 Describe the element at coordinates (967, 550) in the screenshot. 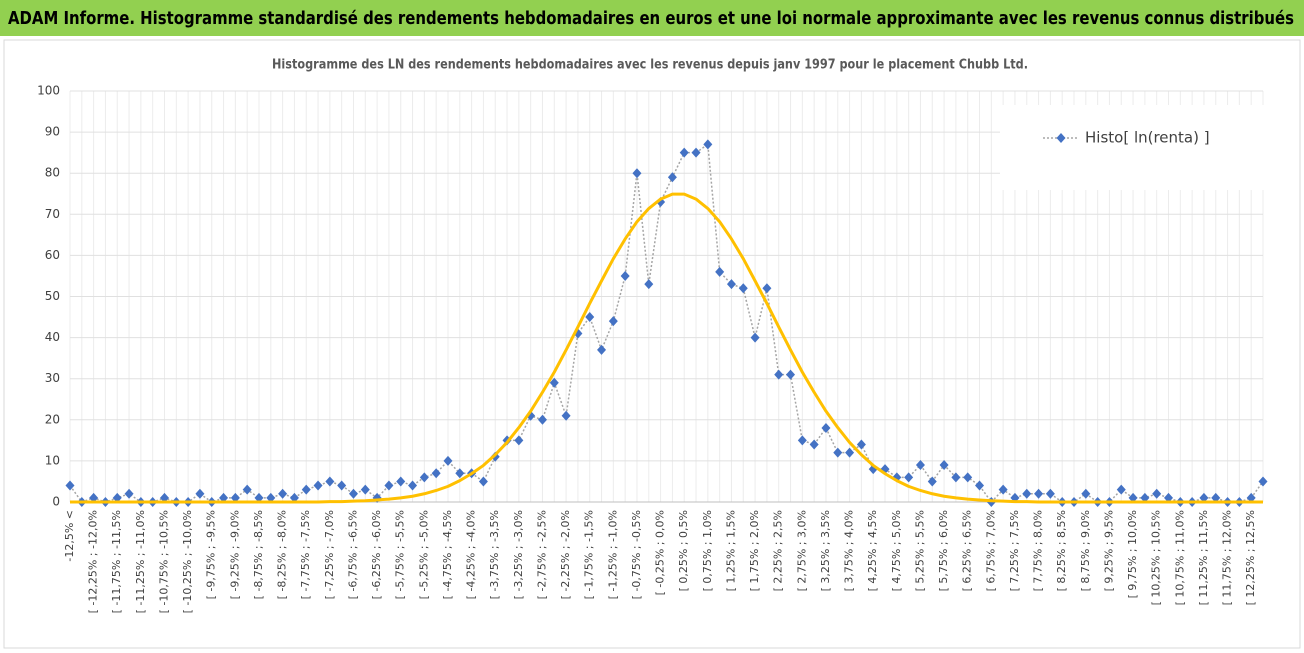

I see `x-tick-label: [ 6,25% ; 6,5%` at that location.